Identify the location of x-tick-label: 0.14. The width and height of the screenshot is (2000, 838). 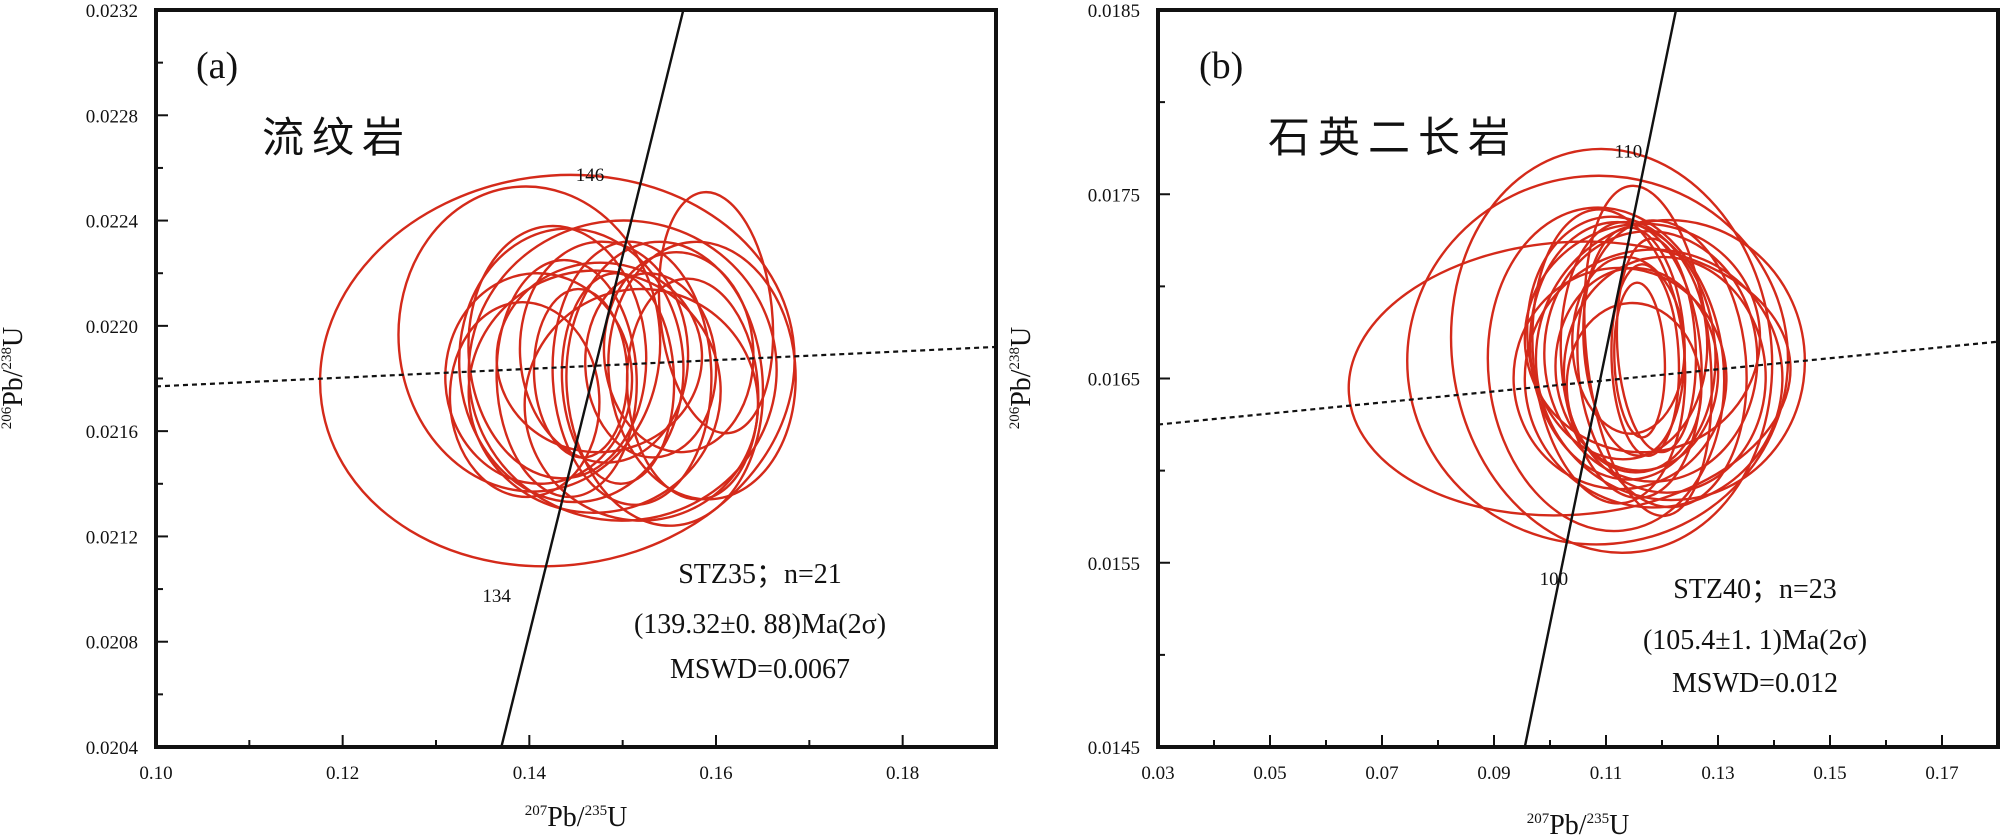
(530, 773).